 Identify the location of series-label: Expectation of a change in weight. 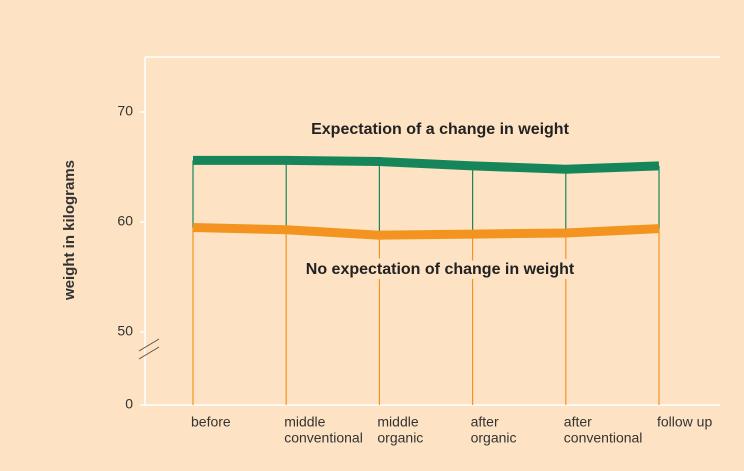
(440, 129).